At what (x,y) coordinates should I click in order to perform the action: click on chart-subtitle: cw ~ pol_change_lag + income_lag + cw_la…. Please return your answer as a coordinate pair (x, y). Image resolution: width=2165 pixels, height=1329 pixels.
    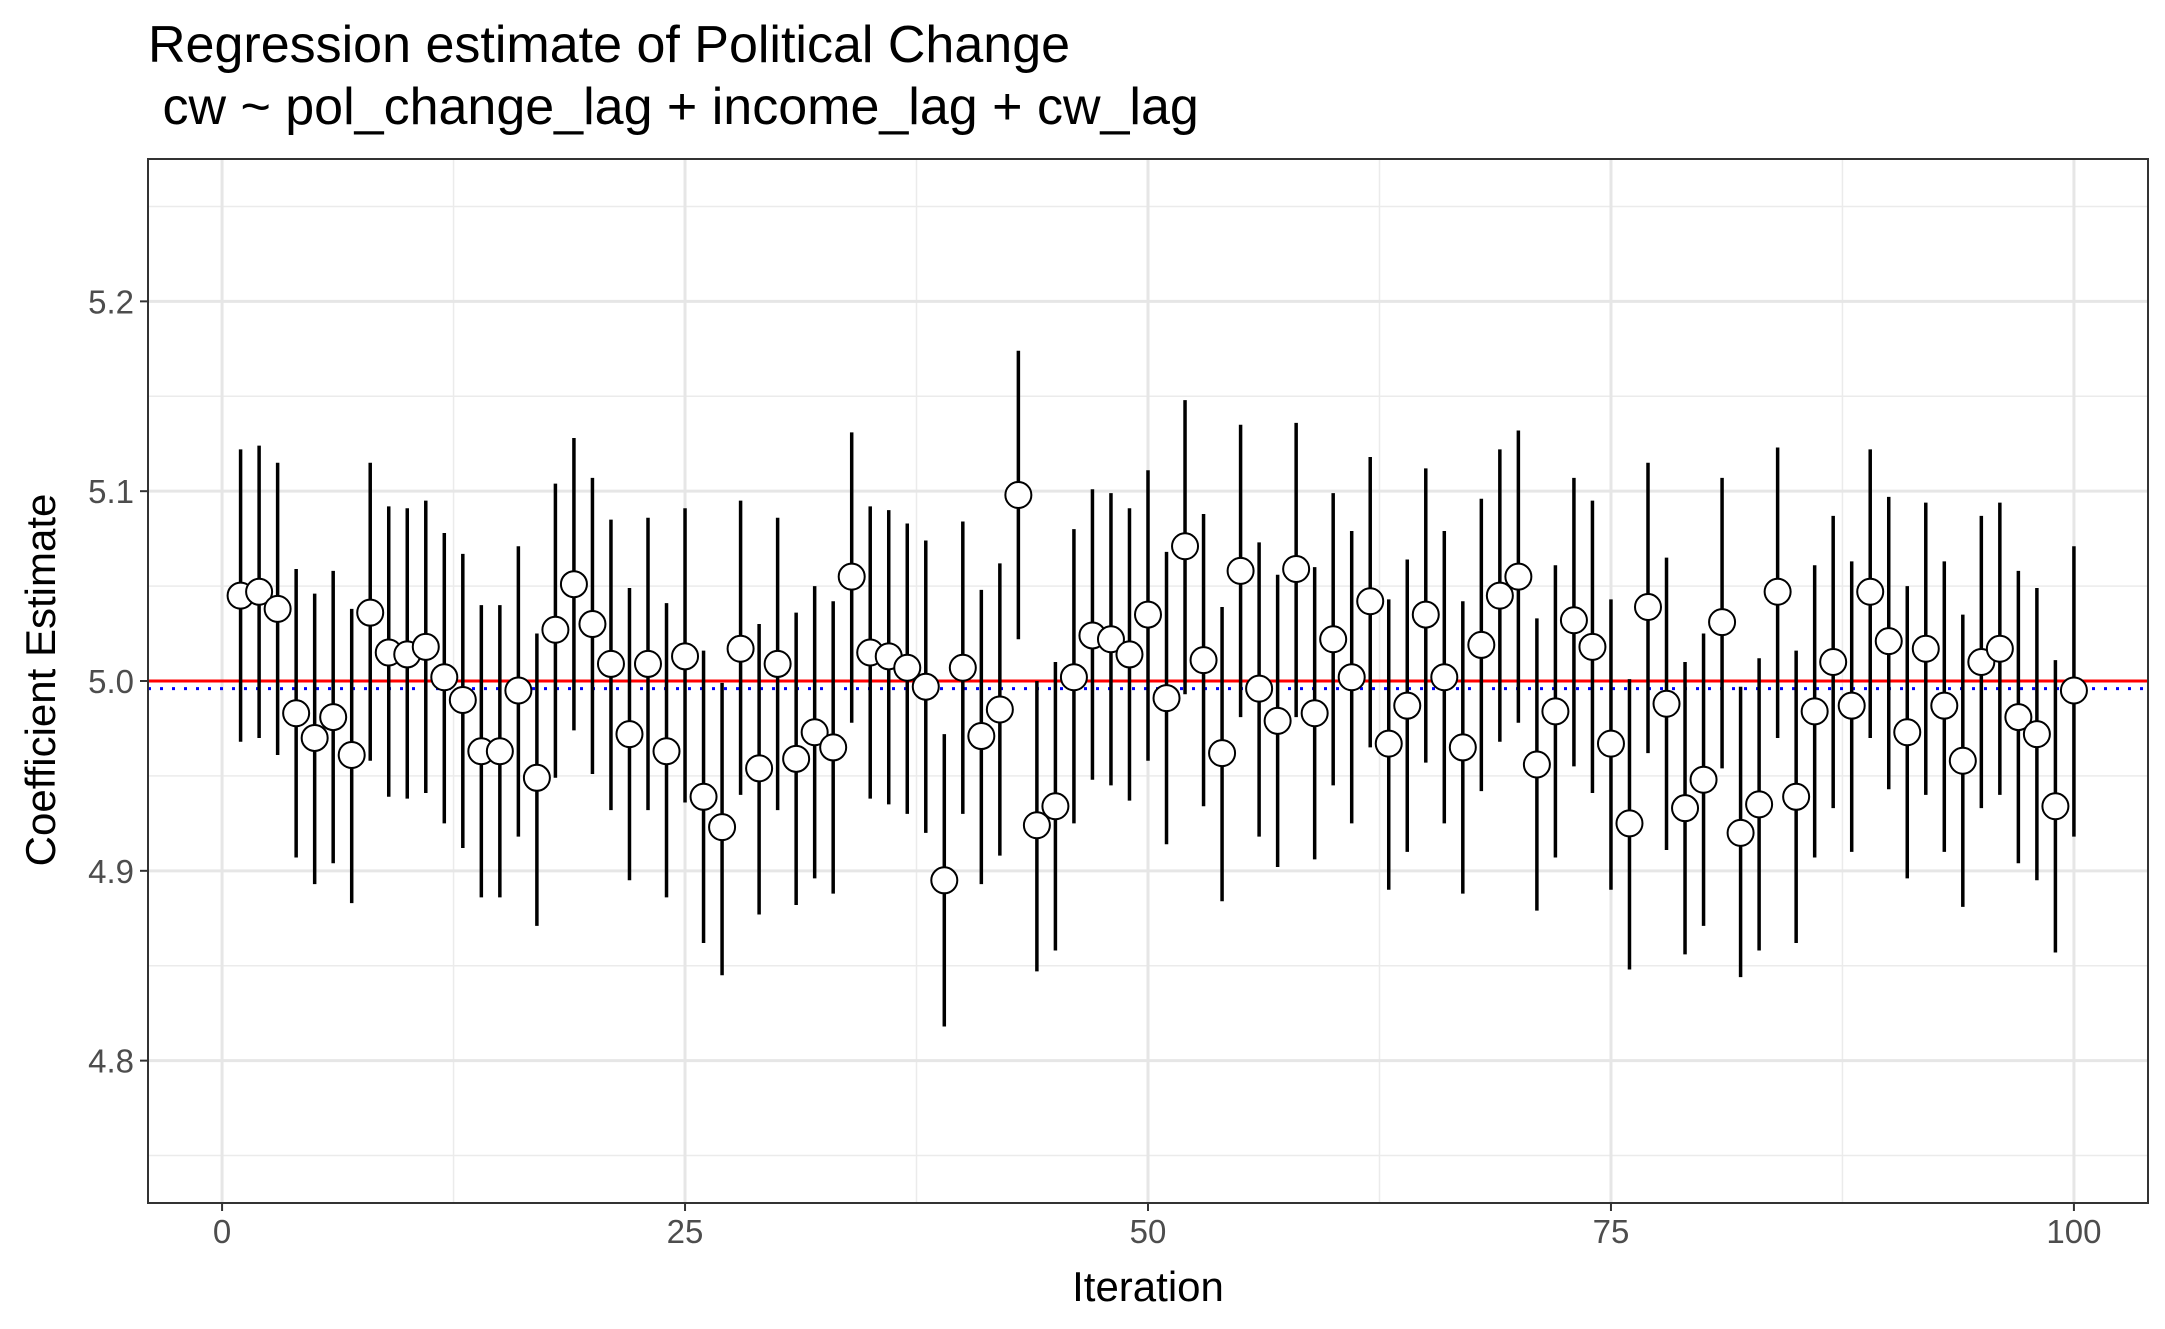
    Looking at the image, I should click on (673, 107).